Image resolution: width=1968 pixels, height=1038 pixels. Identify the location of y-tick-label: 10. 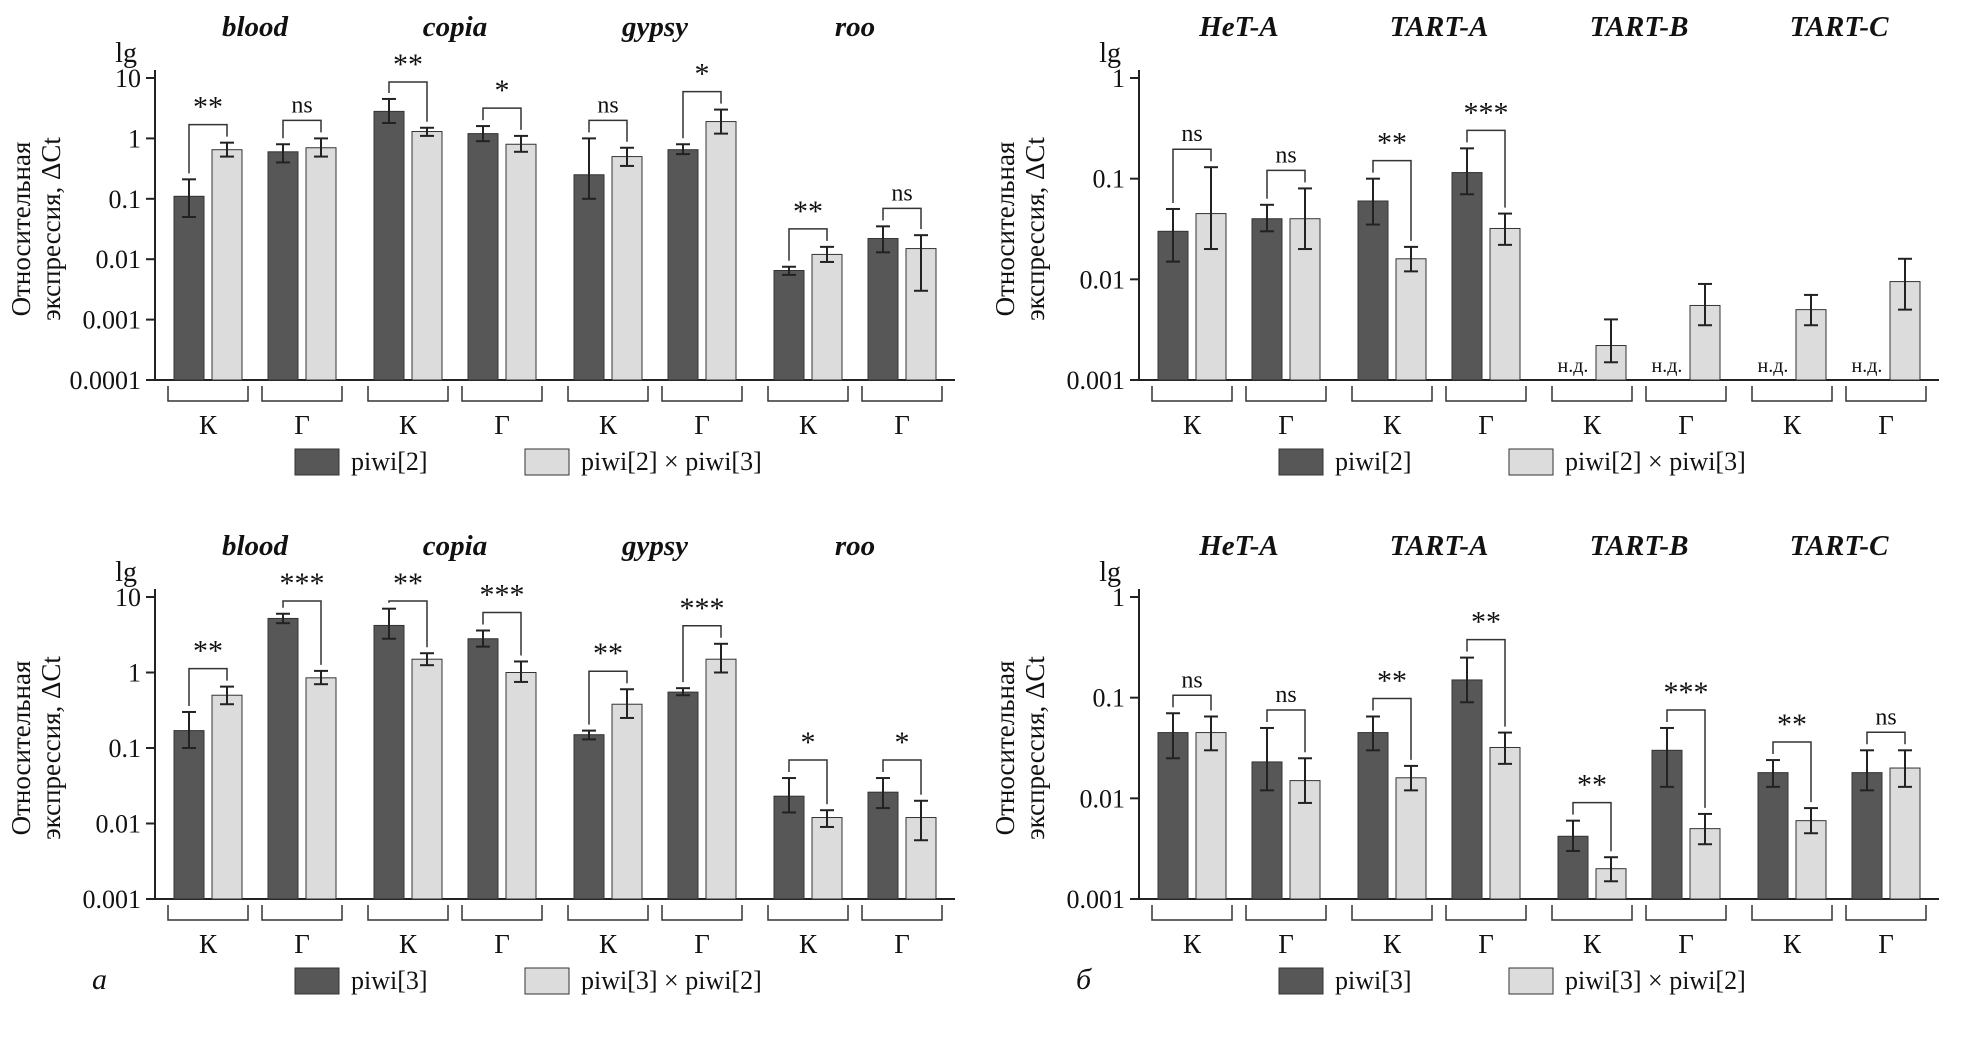
(128, 597).